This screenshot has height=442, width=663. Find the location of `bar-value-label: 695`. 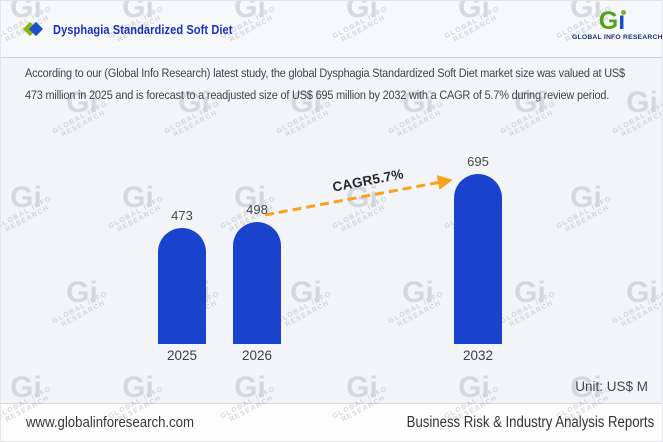

bar-value-label: 695 is located at coordinates (478, 161).